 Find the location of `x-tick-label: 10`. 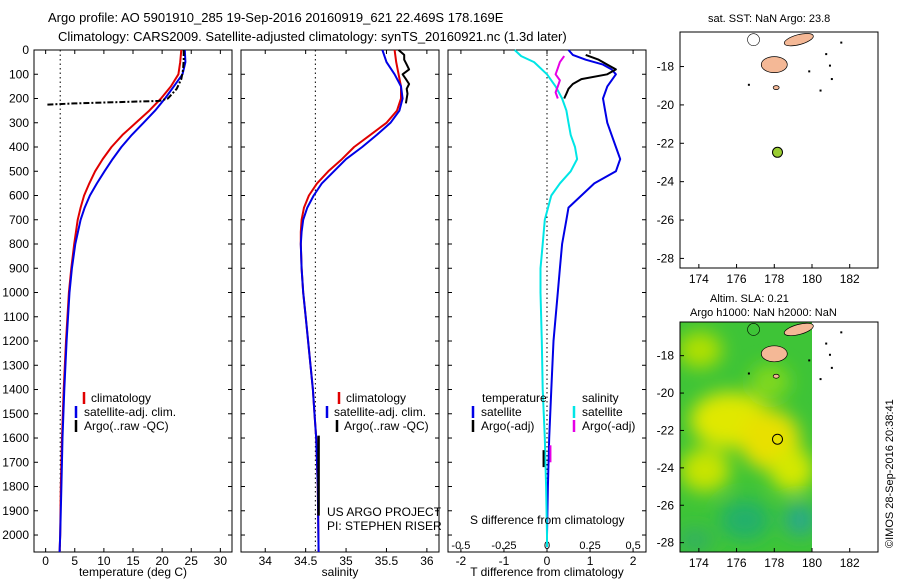

x-tick-label: 10 is located at coordinates (104, 561).